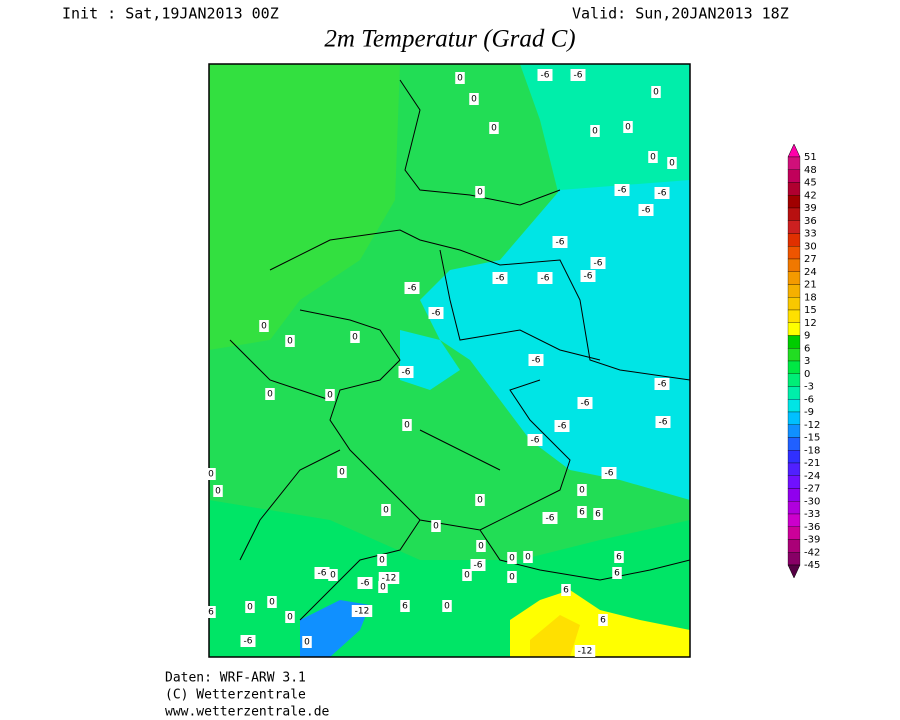 The width and height of the screenshot is (900, 720). Describe the element at coordinates (812, 552) in the screenshot. I see `color-bar-label: -42` at that location.